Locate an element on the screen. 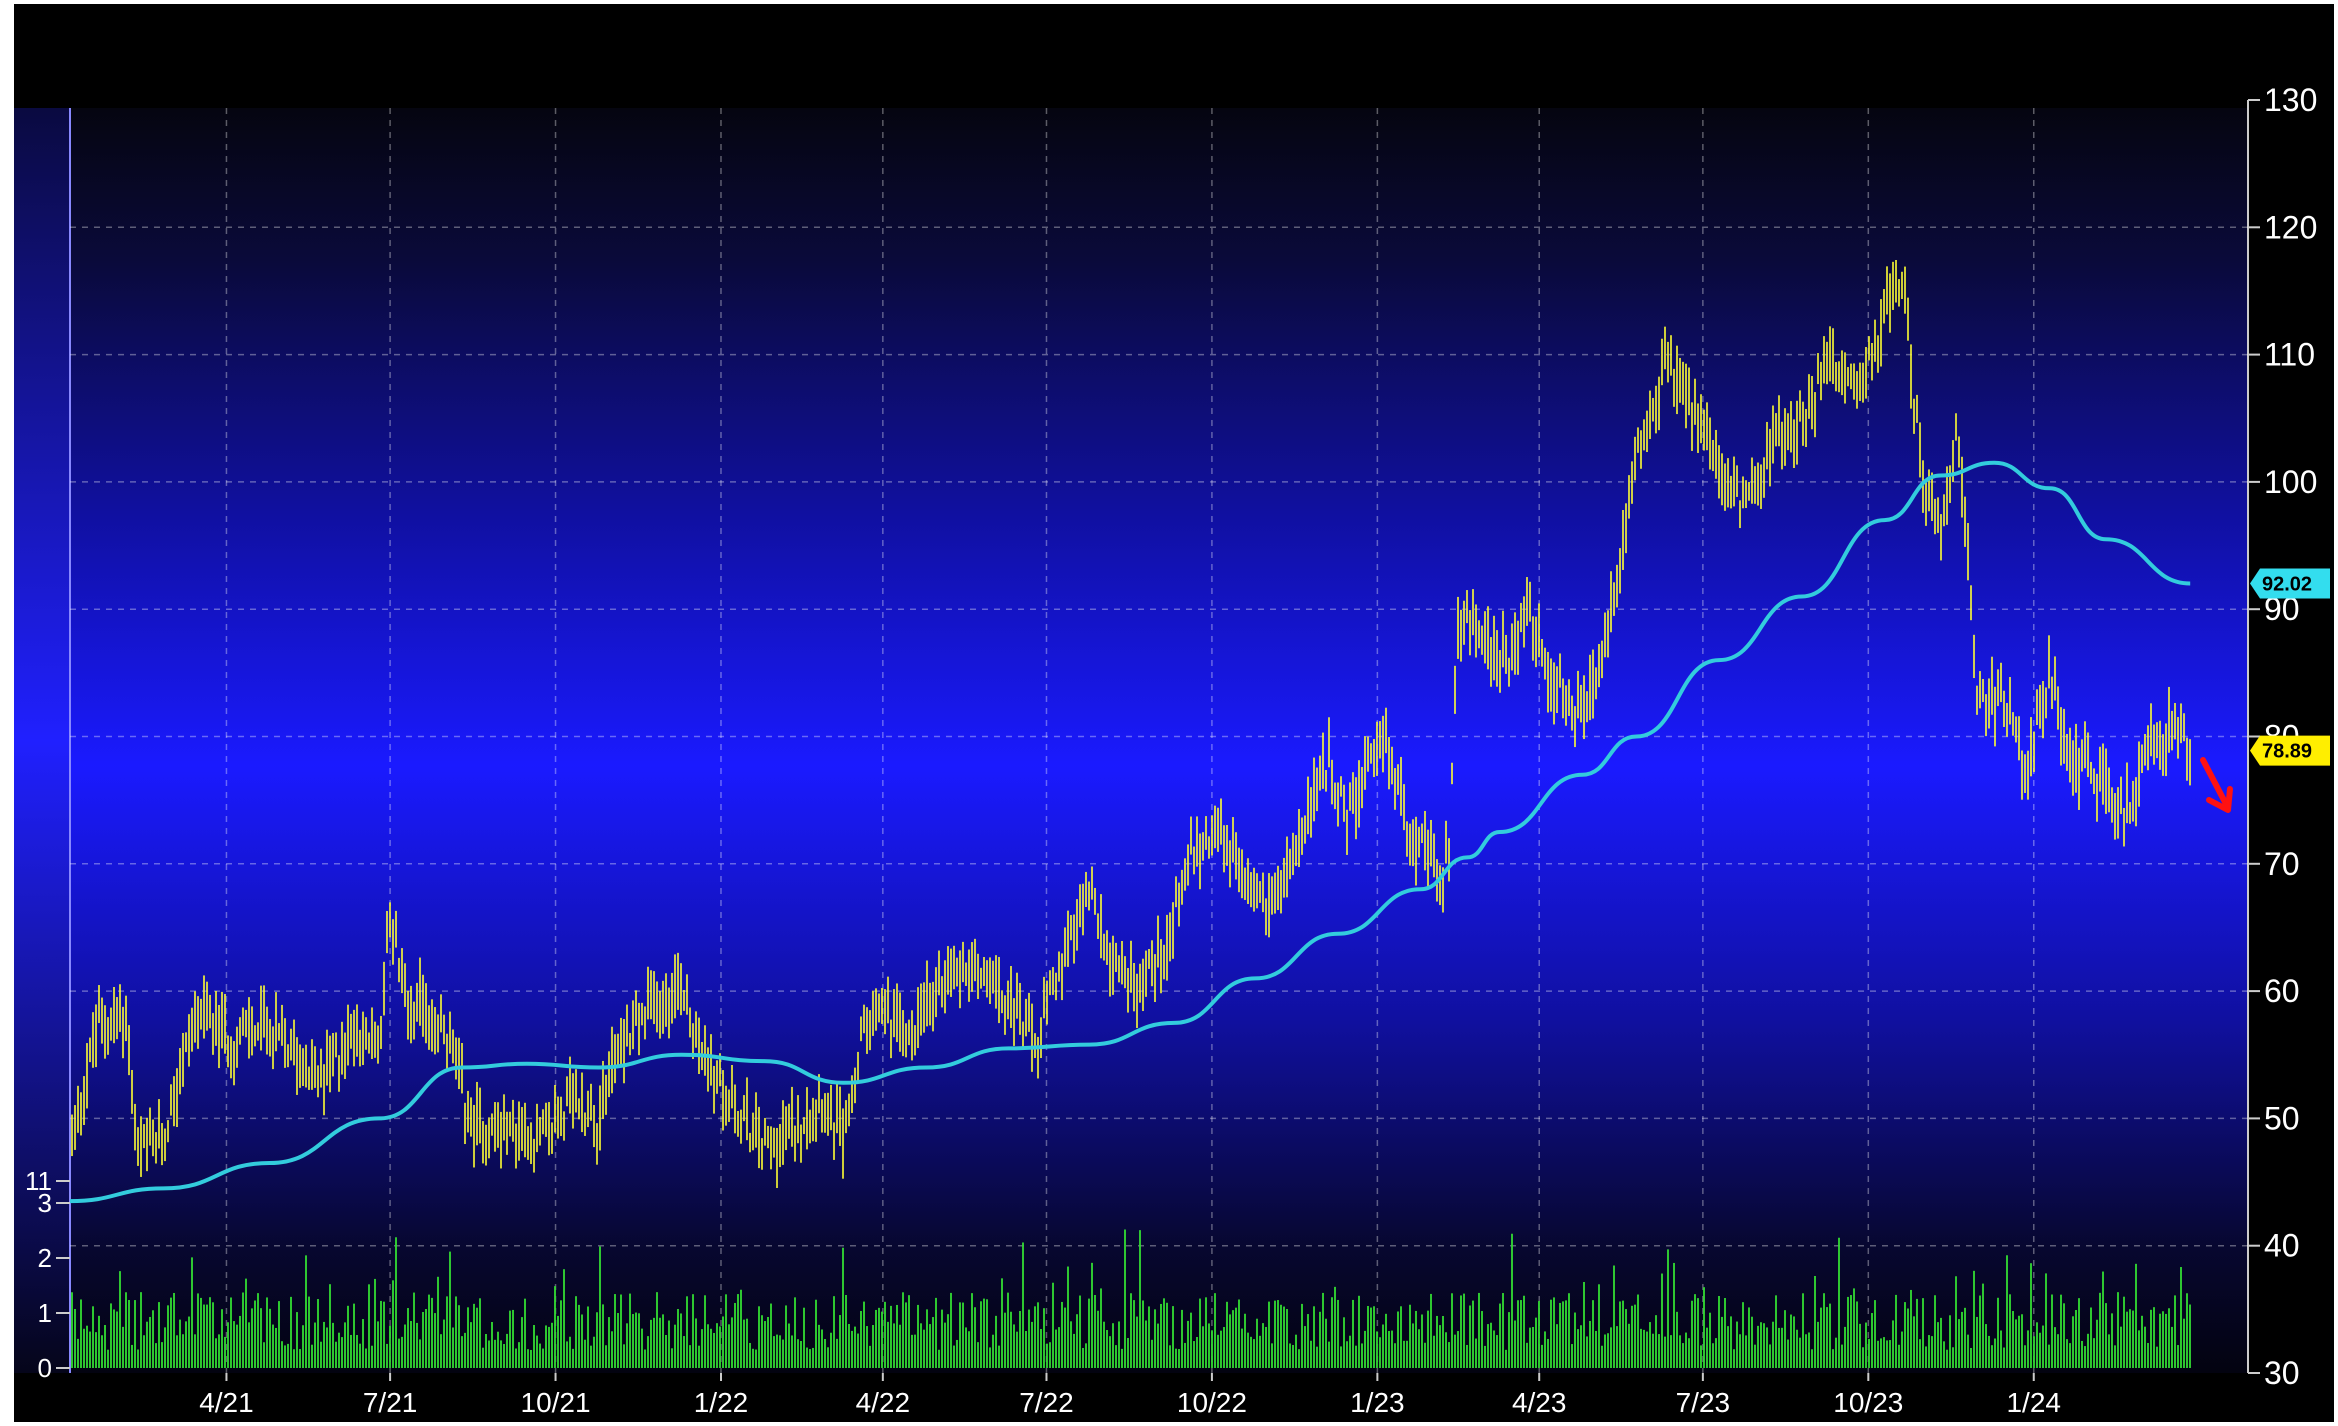 Image resolution: width=2338 pixels, height=1426 pixels. x-tick-label: 4/21 is located at coordinates (226, 1402).